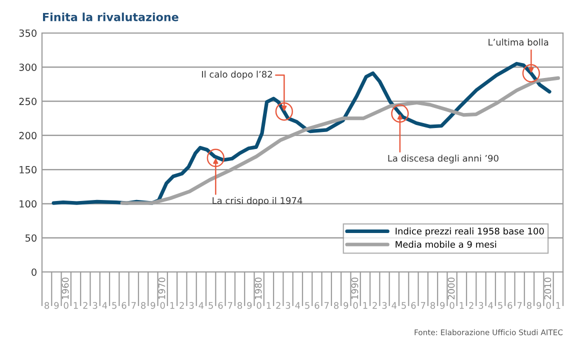 This screenshot has height=348, width=578. What do you see at coordinates (446, 244) in the screenshot?
I see `legend-label: Media mobile a 9 mesi` at bounding box center [446, 244].